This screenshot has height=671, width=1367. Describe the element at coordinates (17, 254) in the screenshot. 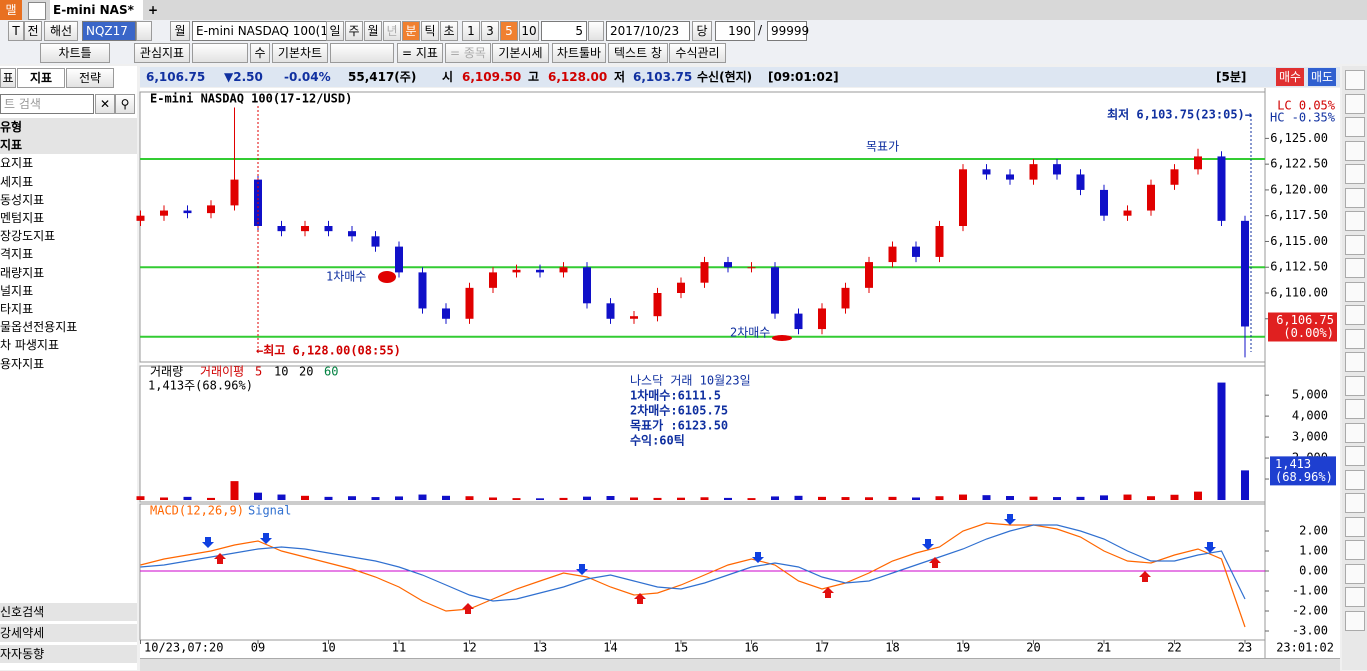

I see `indicator-group: 격지표` at that location.